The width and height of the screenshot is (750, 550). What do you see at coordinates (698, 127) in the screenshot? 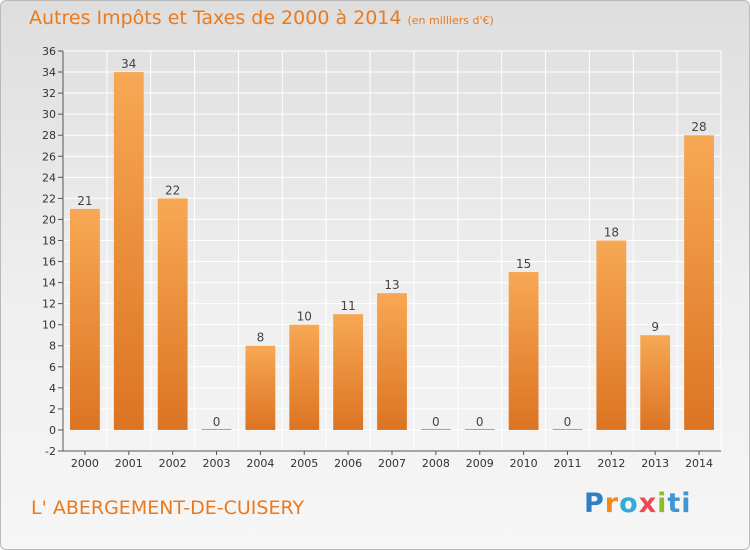
I see `data-label: 28` at bounding box center [698, 127].